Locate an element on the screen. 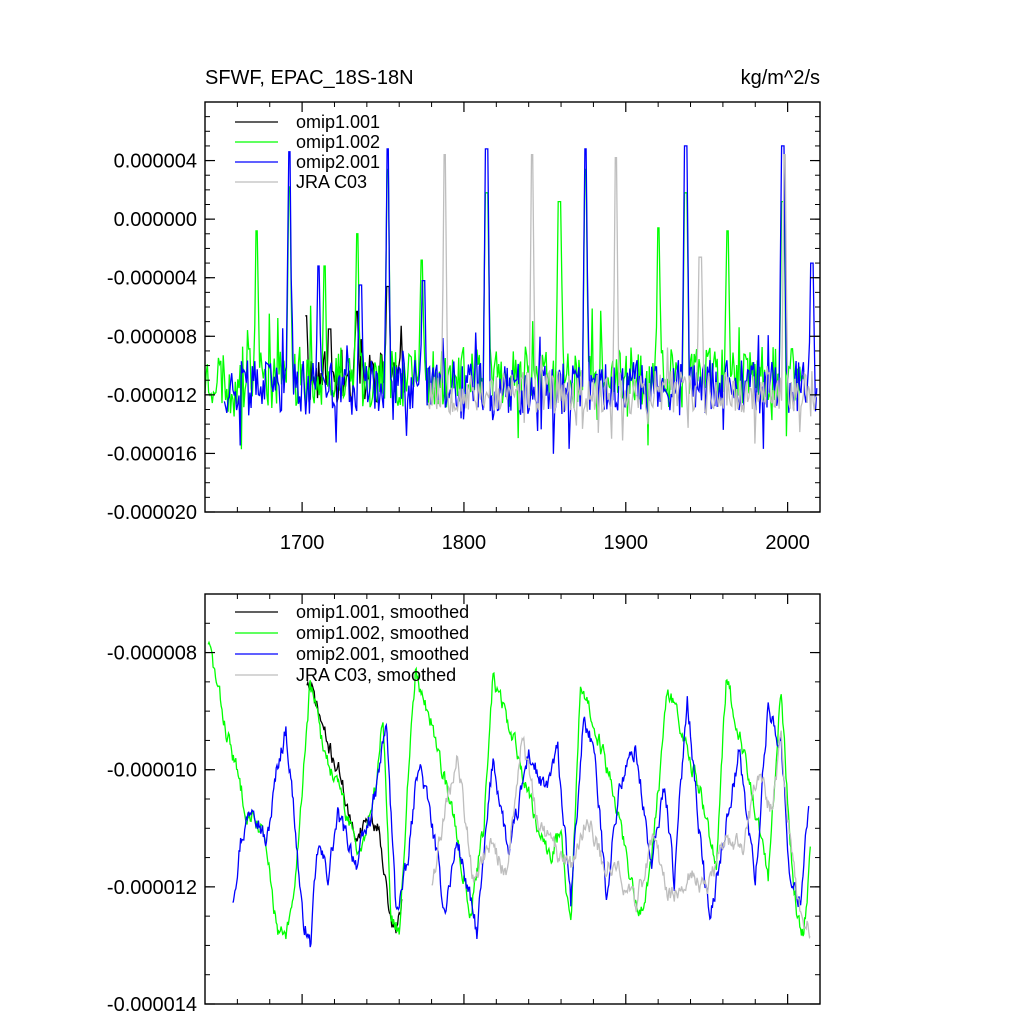 The height and width of the screenshot is (1024, 1024). legend-label: omip1.001, smoothed is located at coordinates (382, 612).